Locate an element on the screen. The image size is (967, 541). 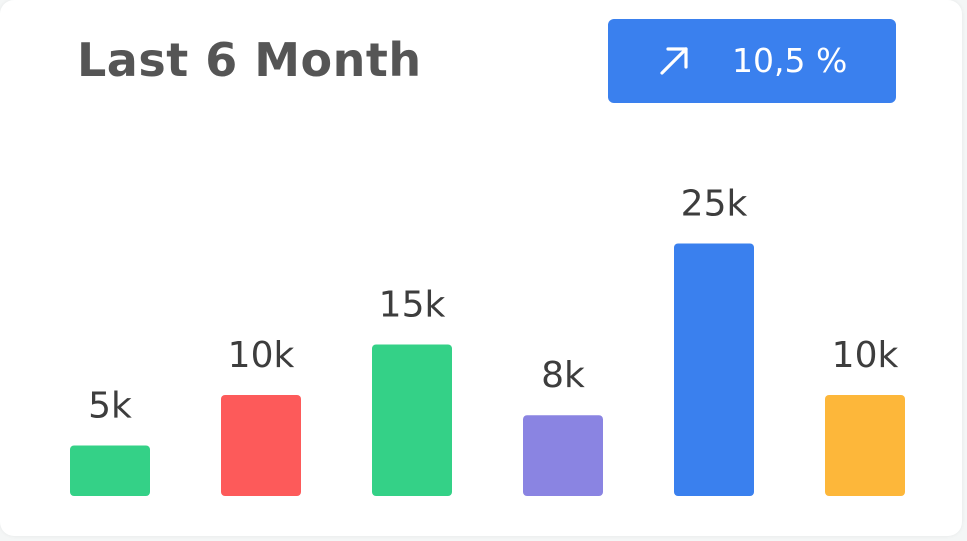
bar-label-1: 5k is located at coordinates (110, 406).